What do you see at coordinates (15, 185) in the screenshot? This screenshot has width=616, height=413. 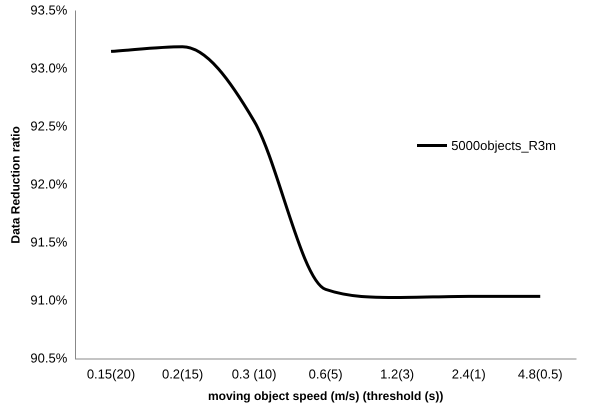 I see `y-axis-title: Data Reduction ratio` at bounding box center [15, 185].